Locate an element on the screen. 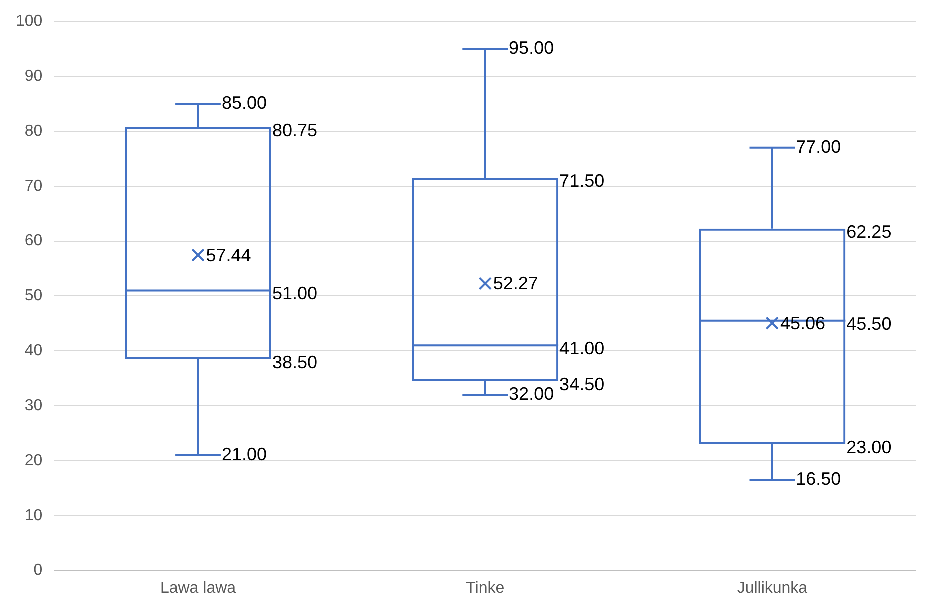 The image size is (932, 610). text: 45.50 is located at coordinates (869, 324).